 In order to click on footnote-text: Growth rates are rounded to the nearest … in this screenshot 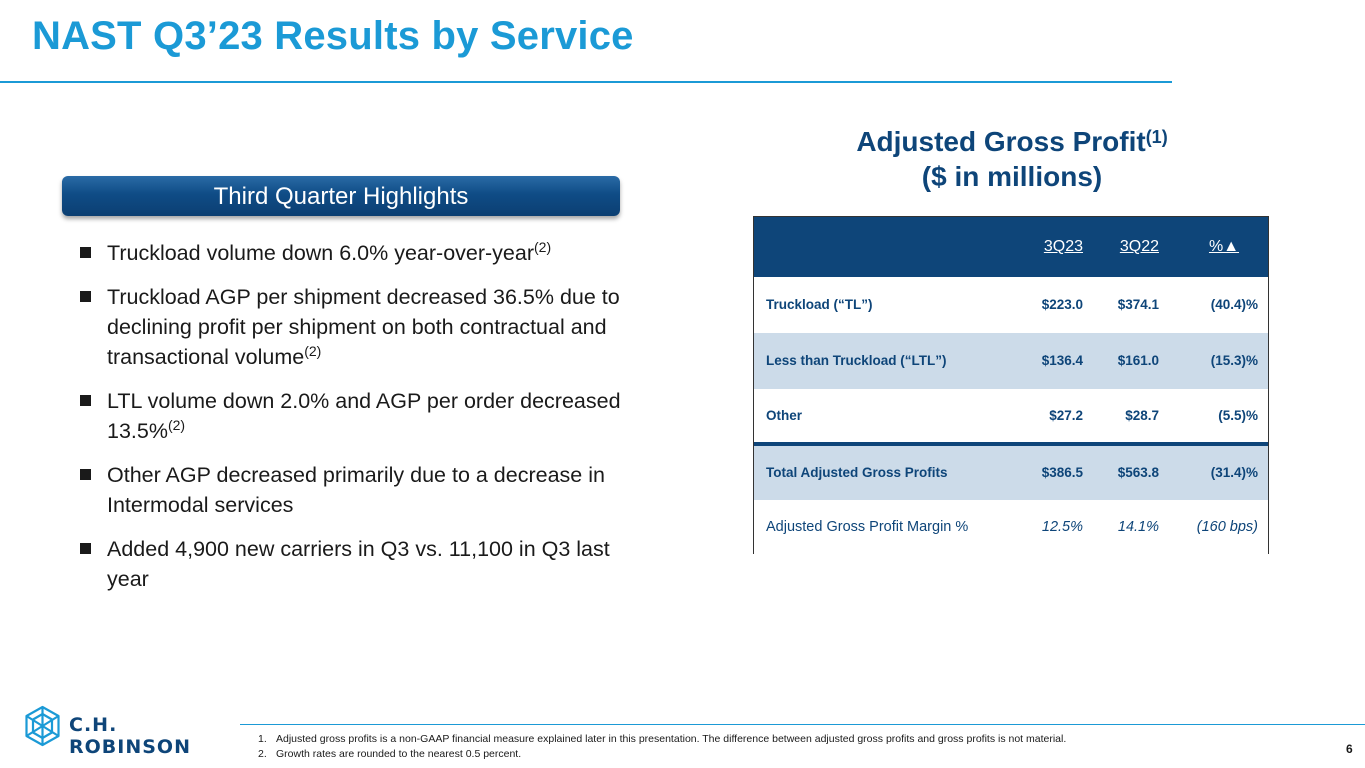, I will do `click(399, 754)`.